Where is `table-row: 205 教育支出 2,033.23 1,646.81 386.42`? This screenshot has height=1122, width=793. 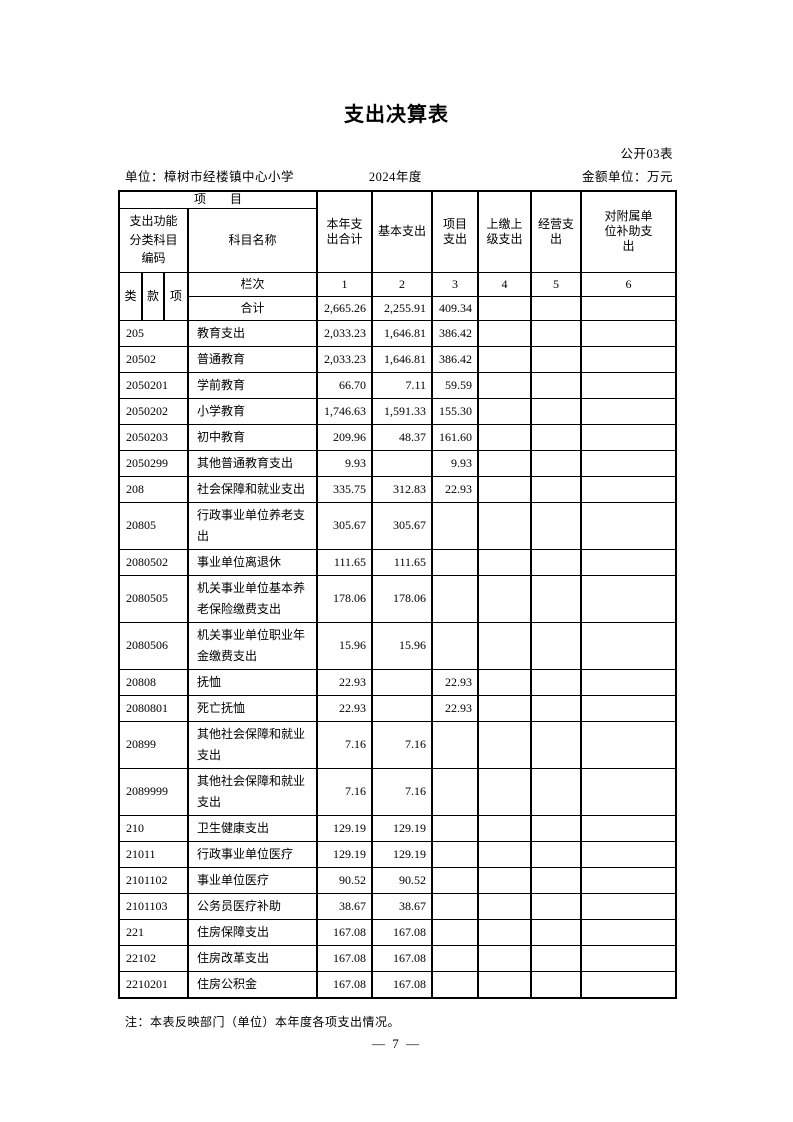
table-row: 205 教育支出 2,033.23 1,646.81 386.42 is located at coordinates (398, 333).